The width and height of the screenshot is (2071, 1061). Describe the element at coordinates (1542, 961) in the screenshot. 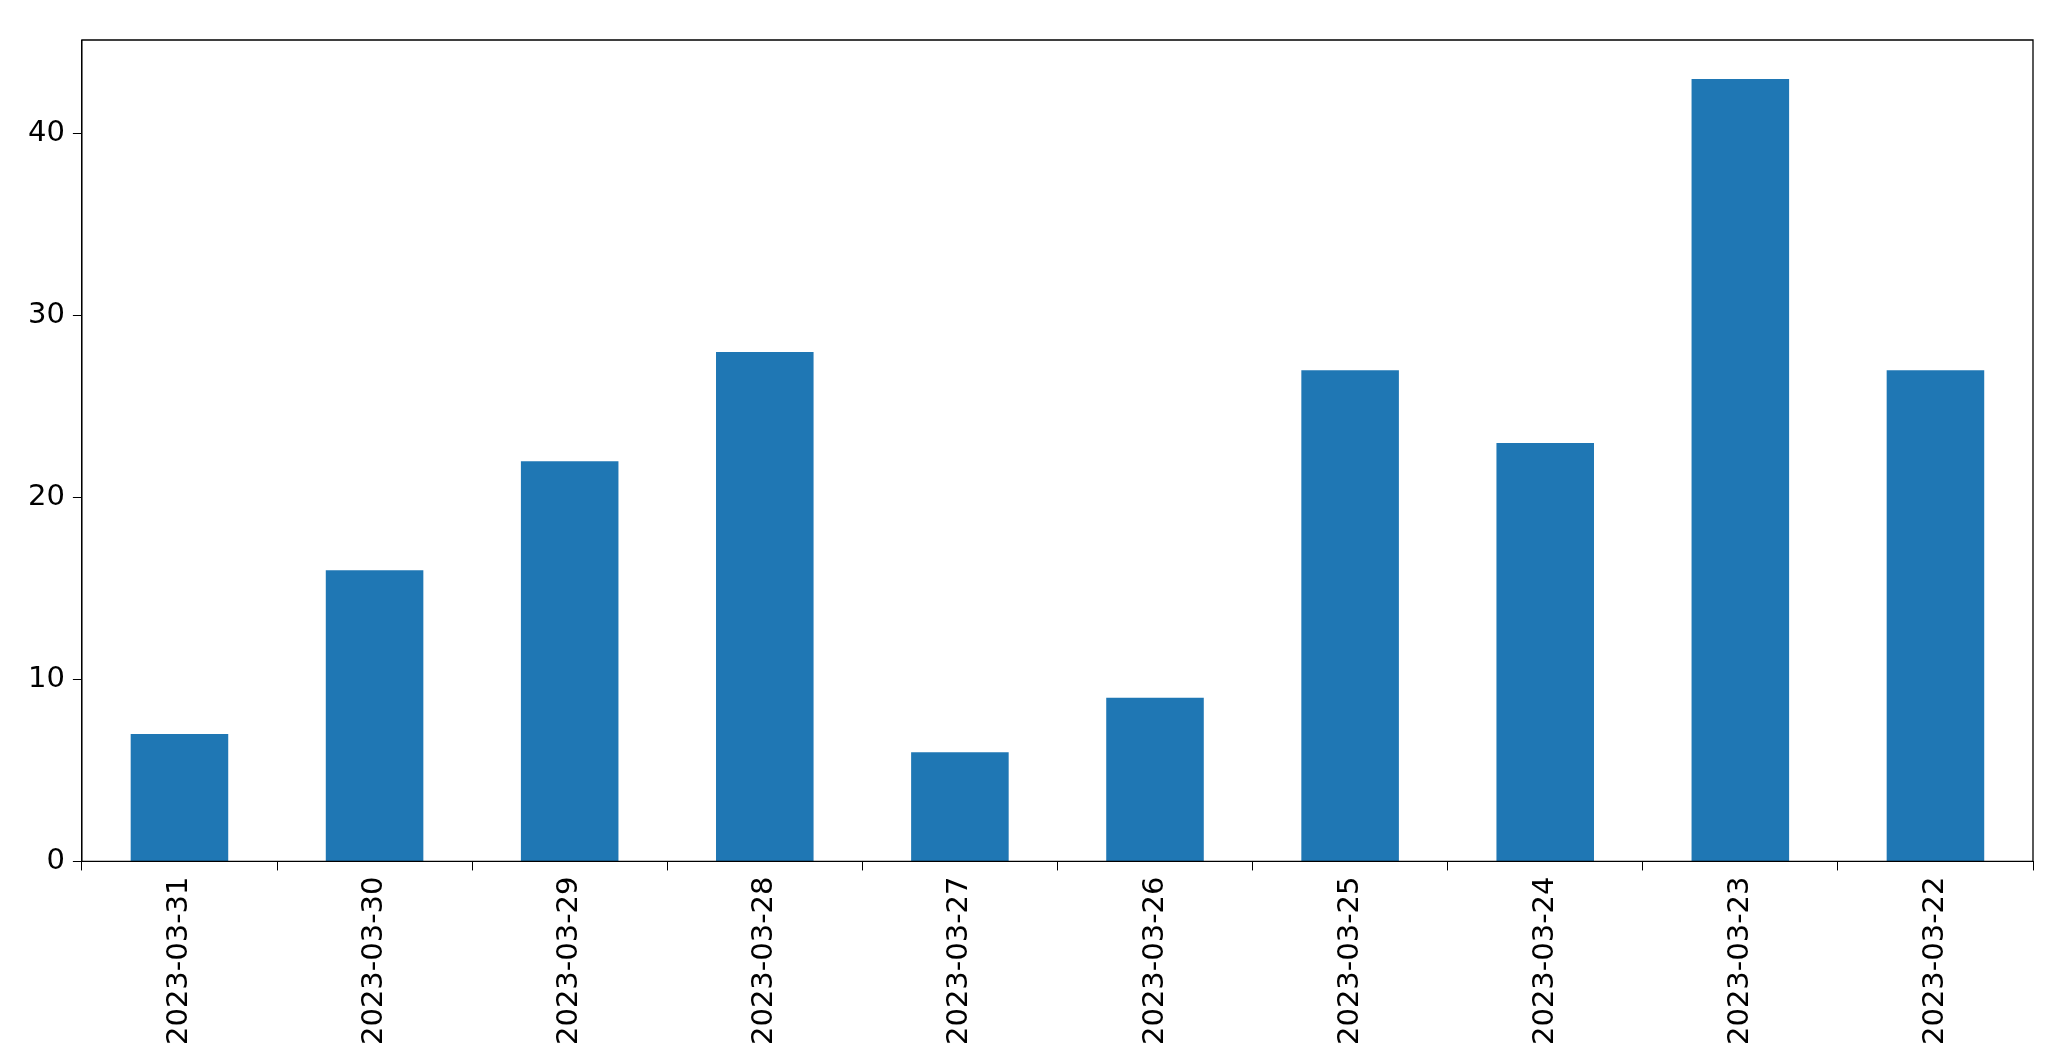

I see `x-tick-label: 2023-03-24` at that location.